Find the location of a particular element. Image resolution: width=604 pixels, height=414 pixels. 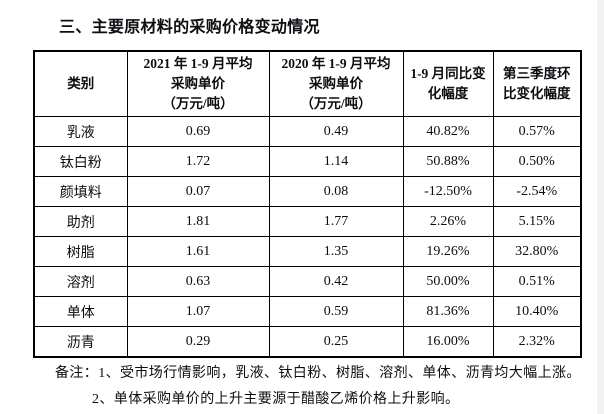

table-row-pigment-filler: 颜填料 0.07 0.08 -12.50% -2.54% is located at coordinates (307, 191).